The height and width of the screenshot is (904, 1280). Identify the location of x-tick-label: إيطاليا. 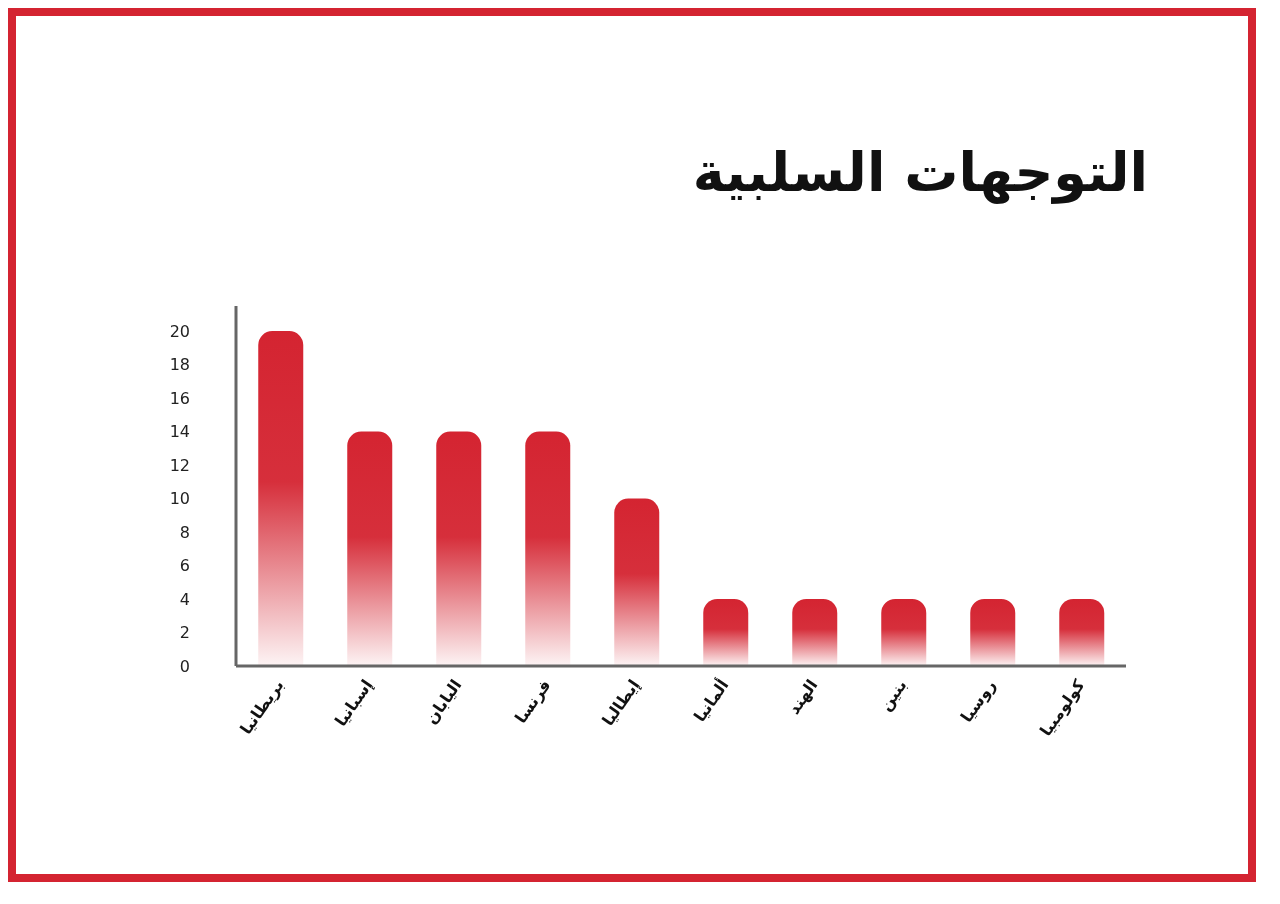
(621, 702).